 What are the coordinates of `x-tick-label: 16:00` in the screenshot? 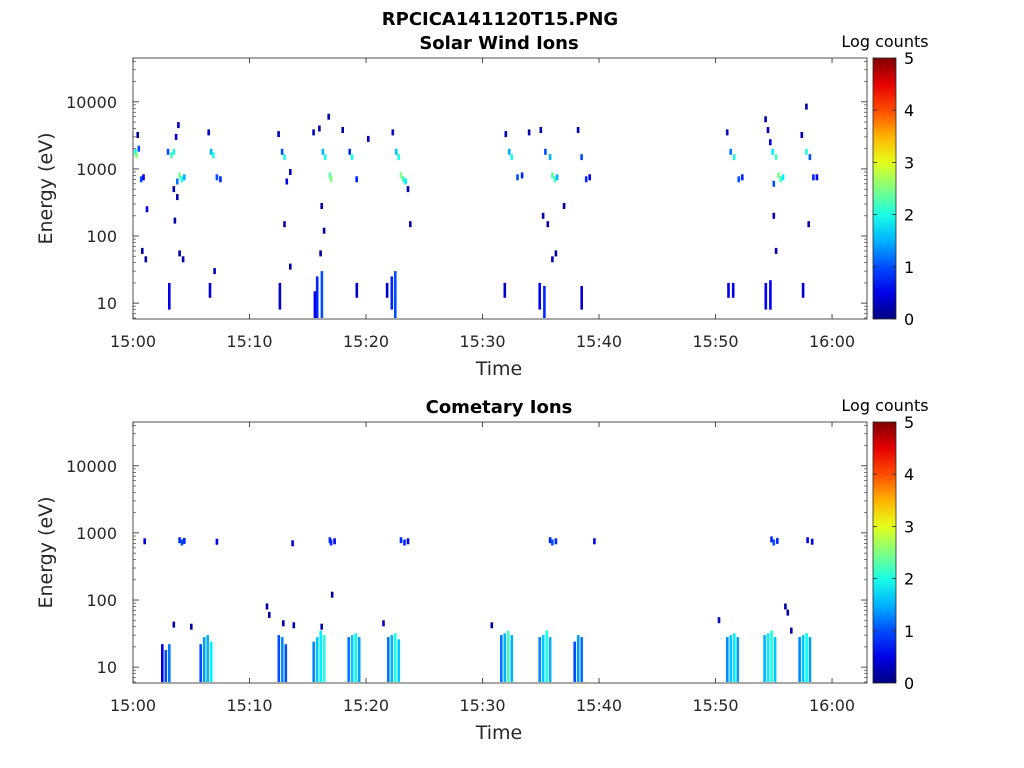 It's located at (832, 705).